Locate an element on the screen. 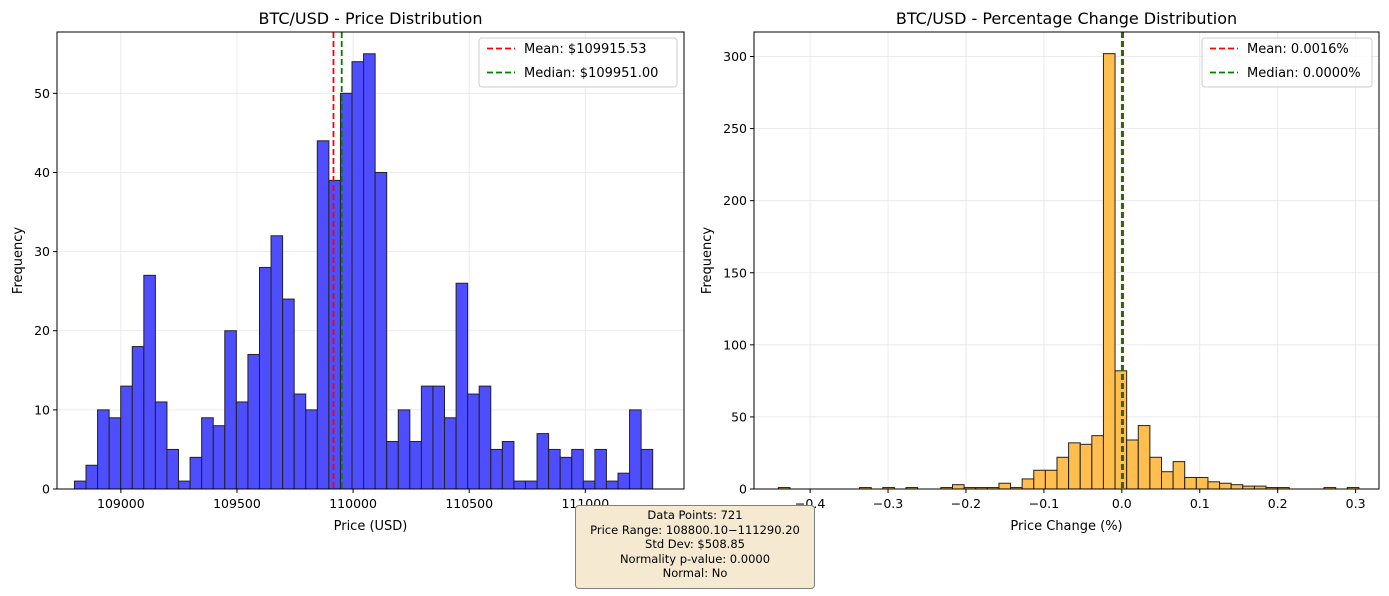  x-tick-label: −0.2 is located at coordinates (966, 503).